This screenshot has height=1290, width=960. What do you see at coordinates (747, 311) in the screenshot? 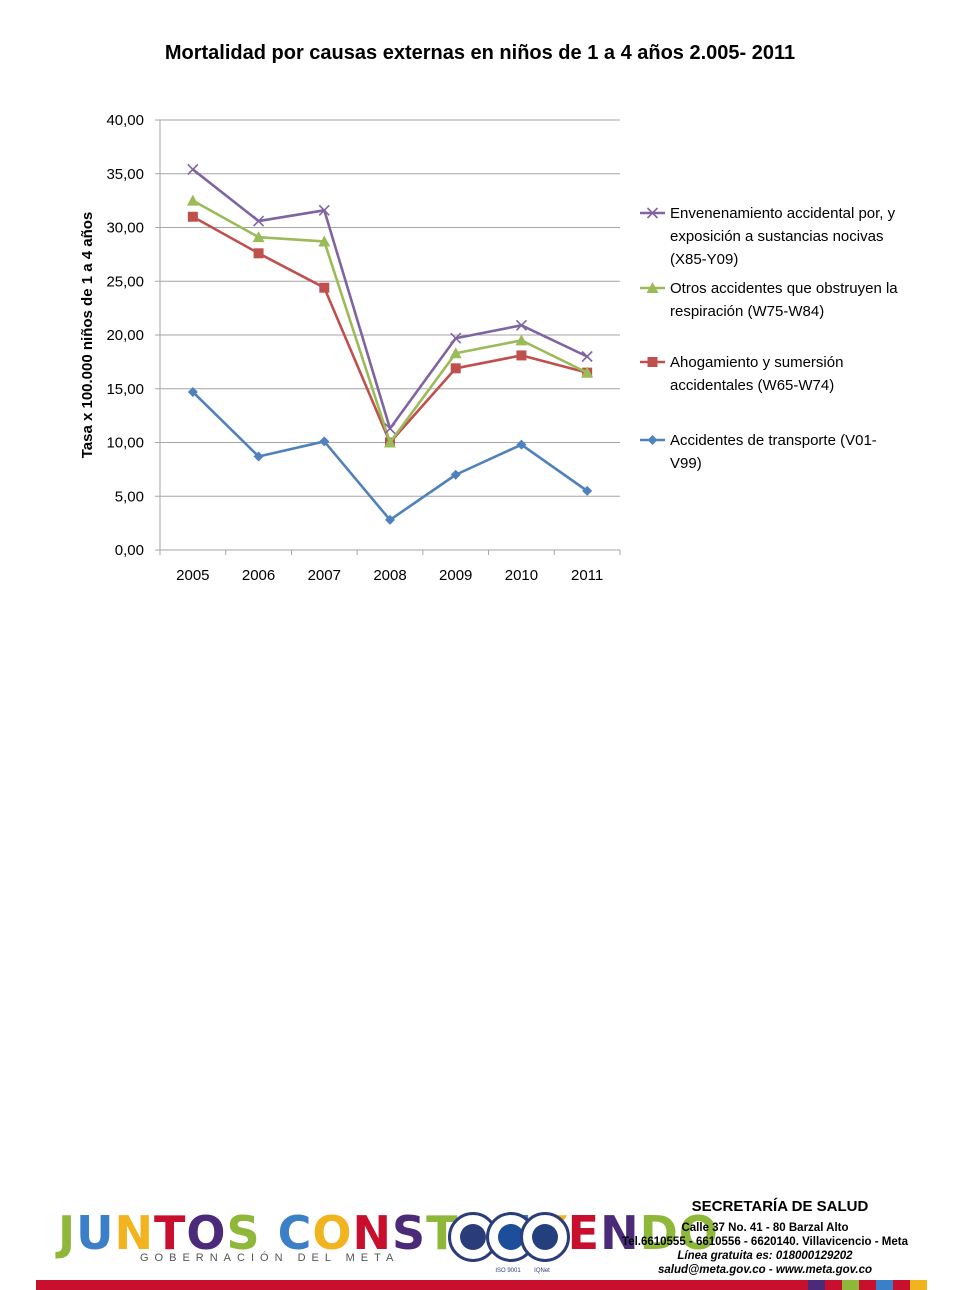
I see `legend-label: respiración (W75-W84)` at bounding box center [747, 311].